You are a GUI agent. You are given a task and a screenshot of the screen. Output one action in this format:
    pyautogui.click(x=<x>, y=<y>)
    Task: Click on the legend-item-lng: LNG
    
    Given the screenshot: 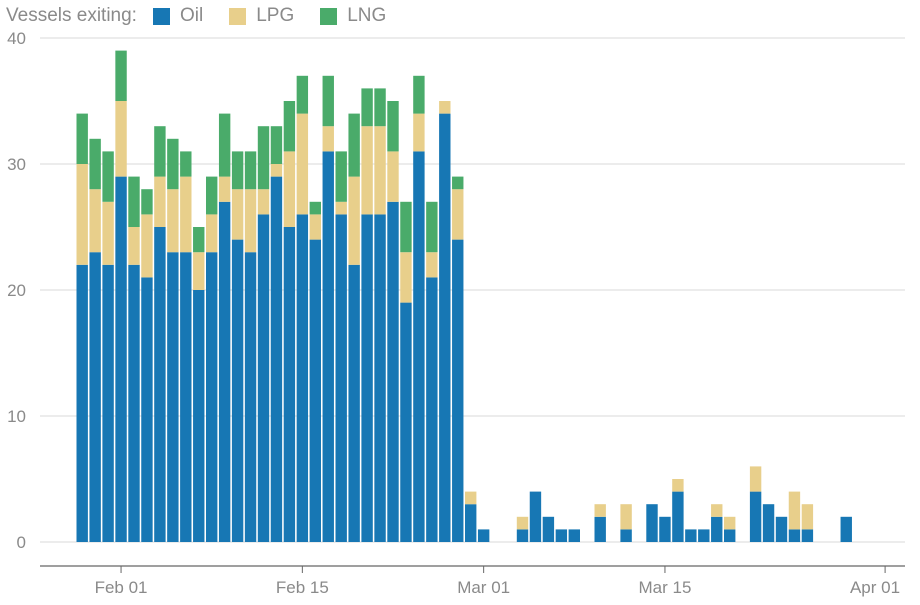 What is the action you would take?
    pyautogui.click(x=353, y=16)
    